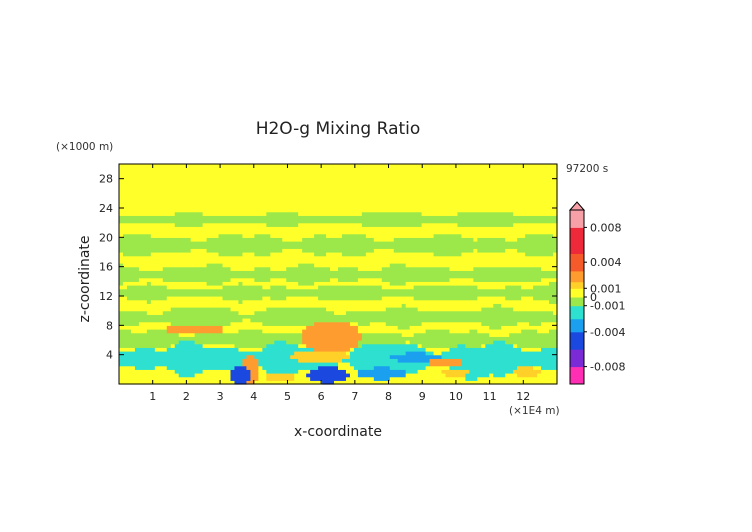 Image resolution: width=752 pixels, height=532 pixels. What do you see at coordinates (152, 396) in the screenshot?
I see `x-tick-label: 1` at bounding box center [152, 396].